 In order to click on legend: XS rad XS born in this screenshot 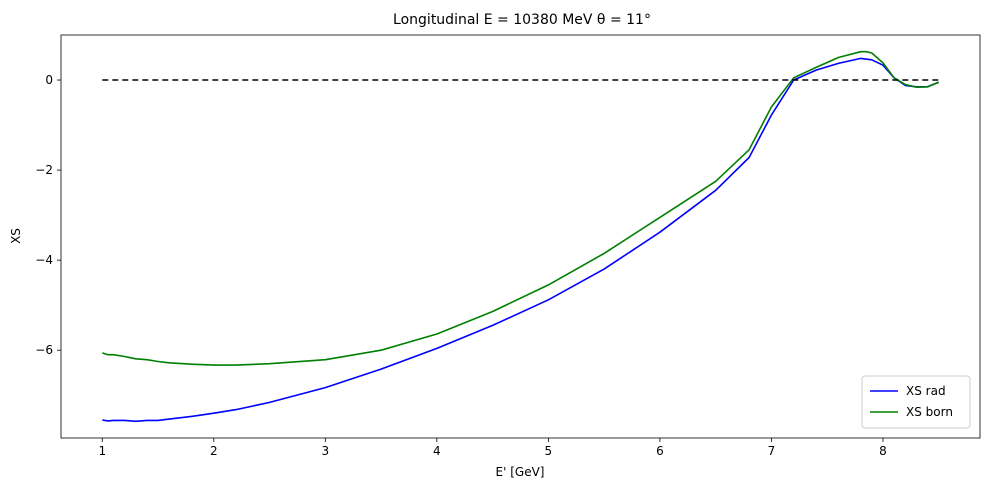, I will do `click(916, 402)`.